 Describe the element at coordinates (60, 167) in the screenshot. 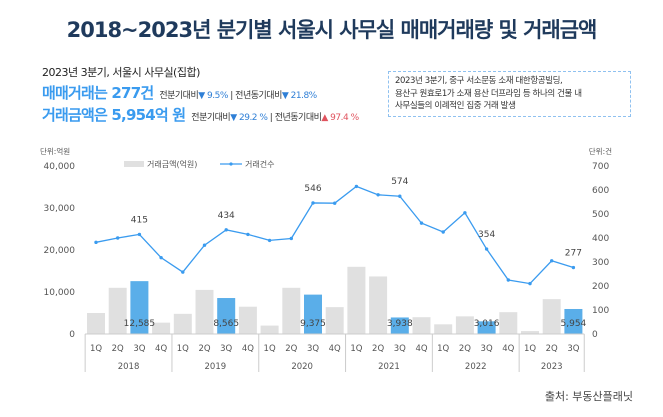

I see `left-tick-label: 40,000` at that location.